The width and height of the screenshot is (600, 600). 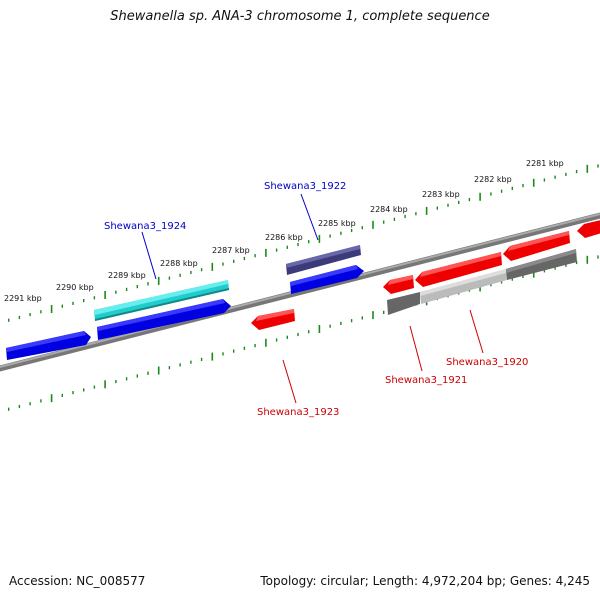 I want to click on scale-label: 2287 kbp, so click(x=231, y=250).